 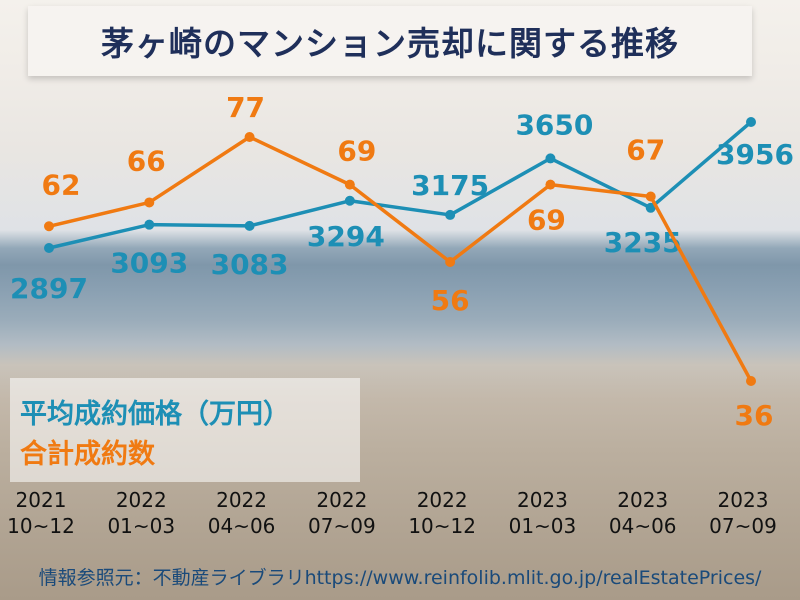 I want to click on x-tick-label: 2022 10~12, so click(x=442, y=513).